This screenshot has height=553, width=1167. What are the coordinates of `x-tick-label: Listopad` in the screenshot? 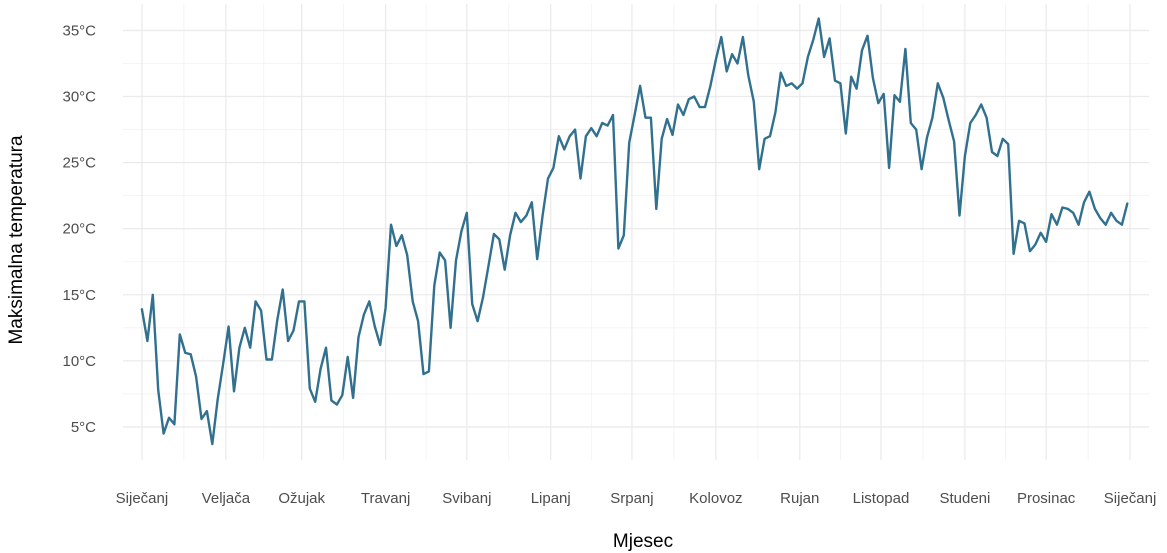 It's located at (881, 498).